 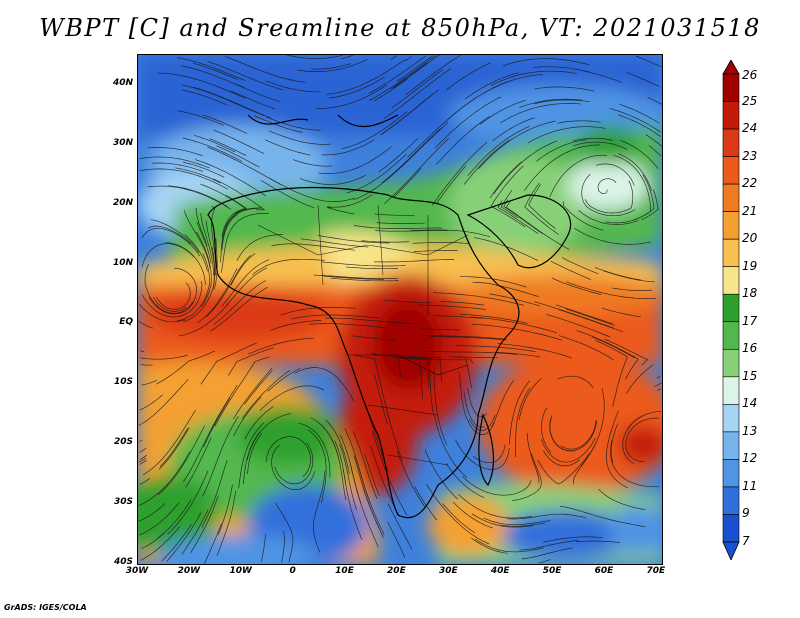 What do you see at coordinates (396, 571) in the screenshot?
I see `lon-tick-label: 20E` at bounding box center [396, 571].